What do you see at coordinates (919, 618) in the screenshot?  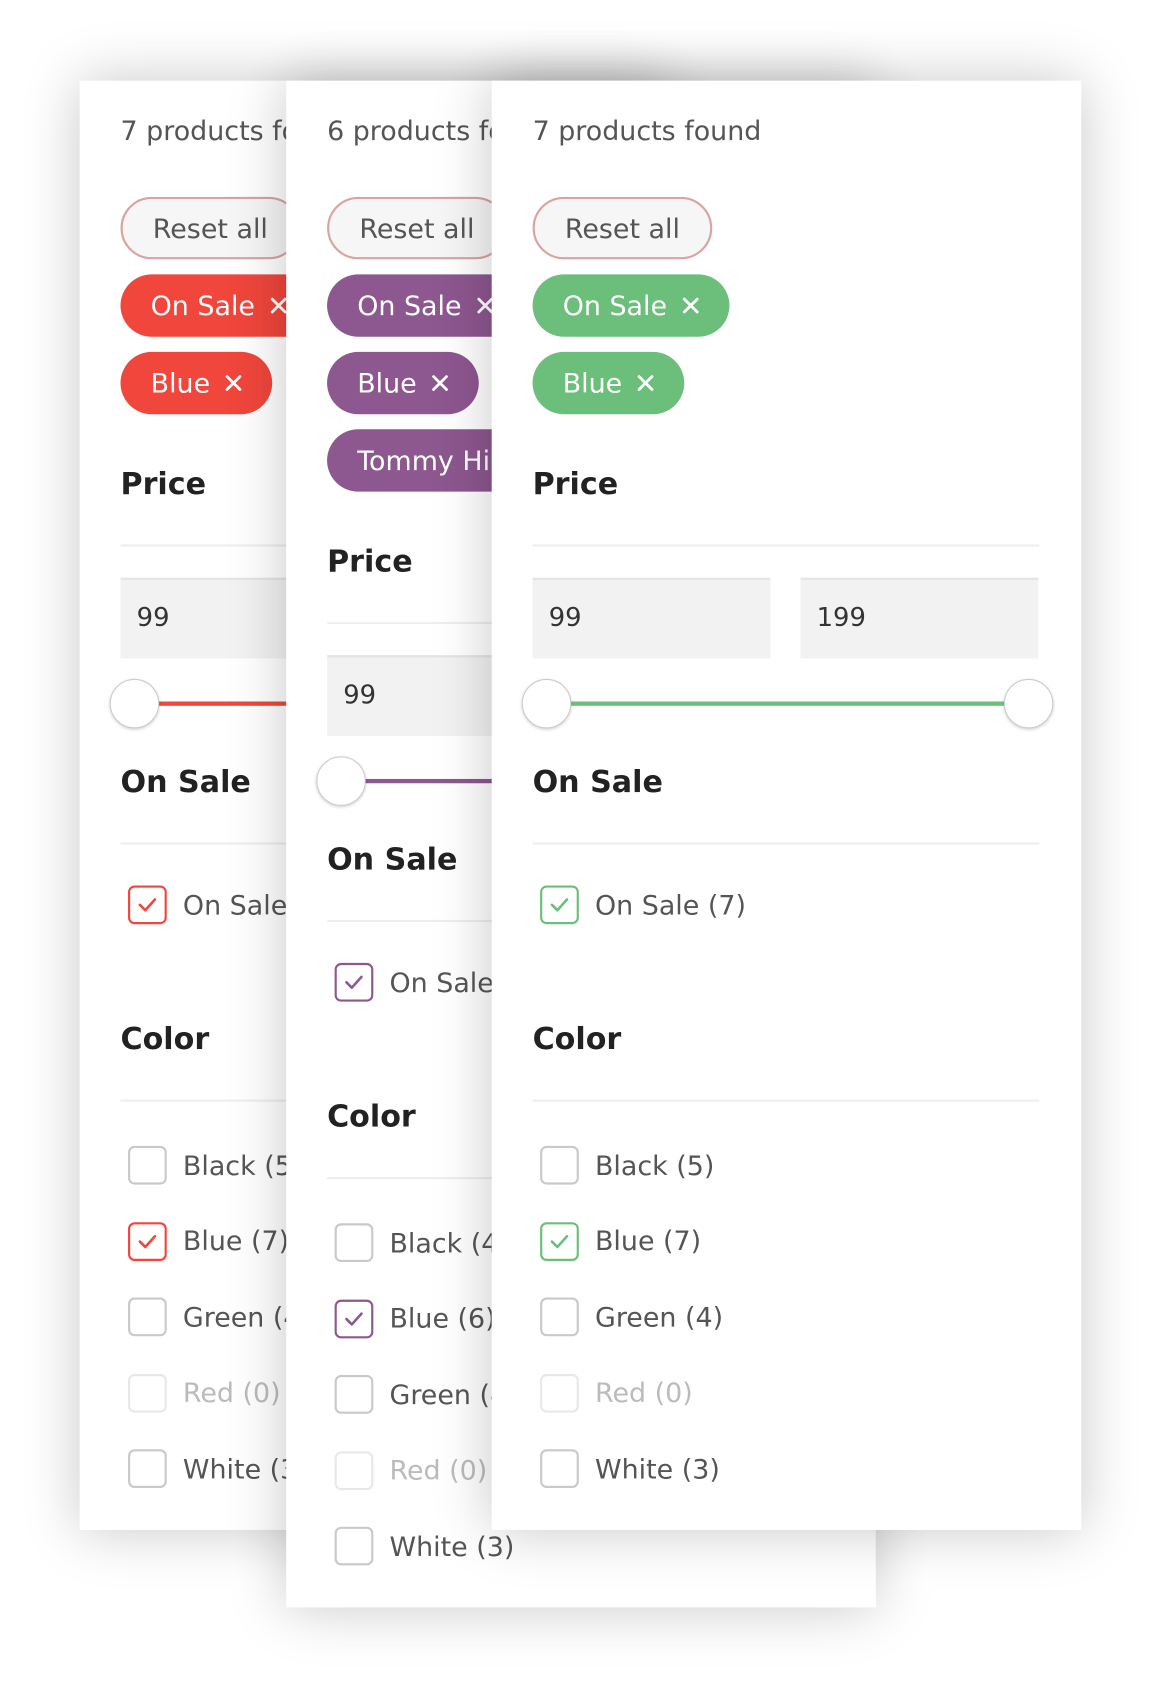 I see `price-max-input: 199` at bounding box center [919, 618].